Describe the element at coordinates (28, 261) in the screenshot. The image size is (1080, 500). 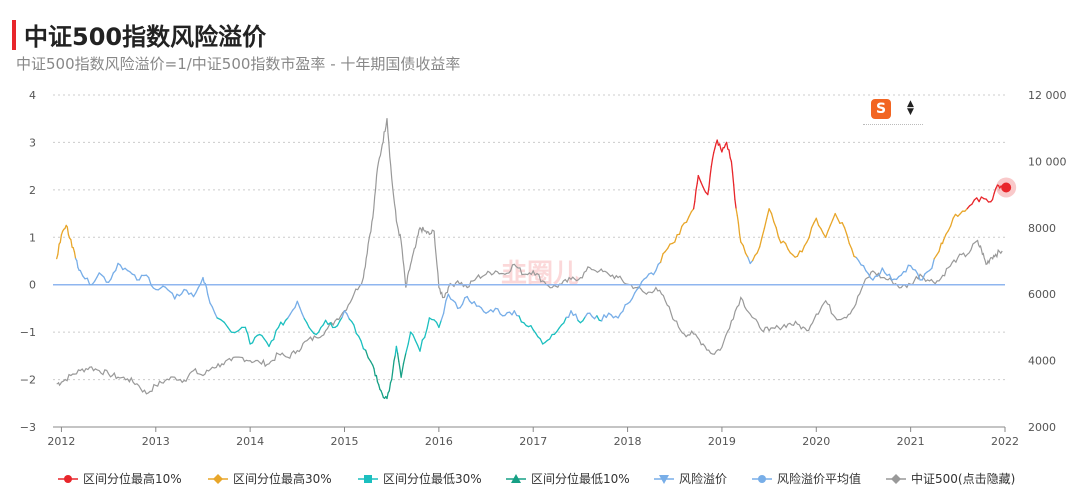
I see `left-axis: 4 3 2 1 0 −1 −2 −3` at that location.